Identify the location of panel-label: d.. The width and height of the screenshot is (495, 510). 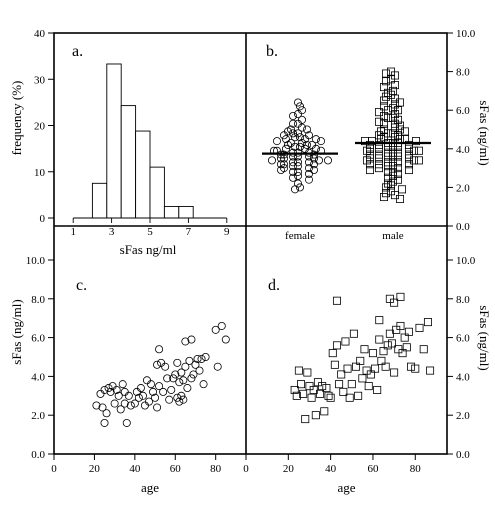
(274, 285).